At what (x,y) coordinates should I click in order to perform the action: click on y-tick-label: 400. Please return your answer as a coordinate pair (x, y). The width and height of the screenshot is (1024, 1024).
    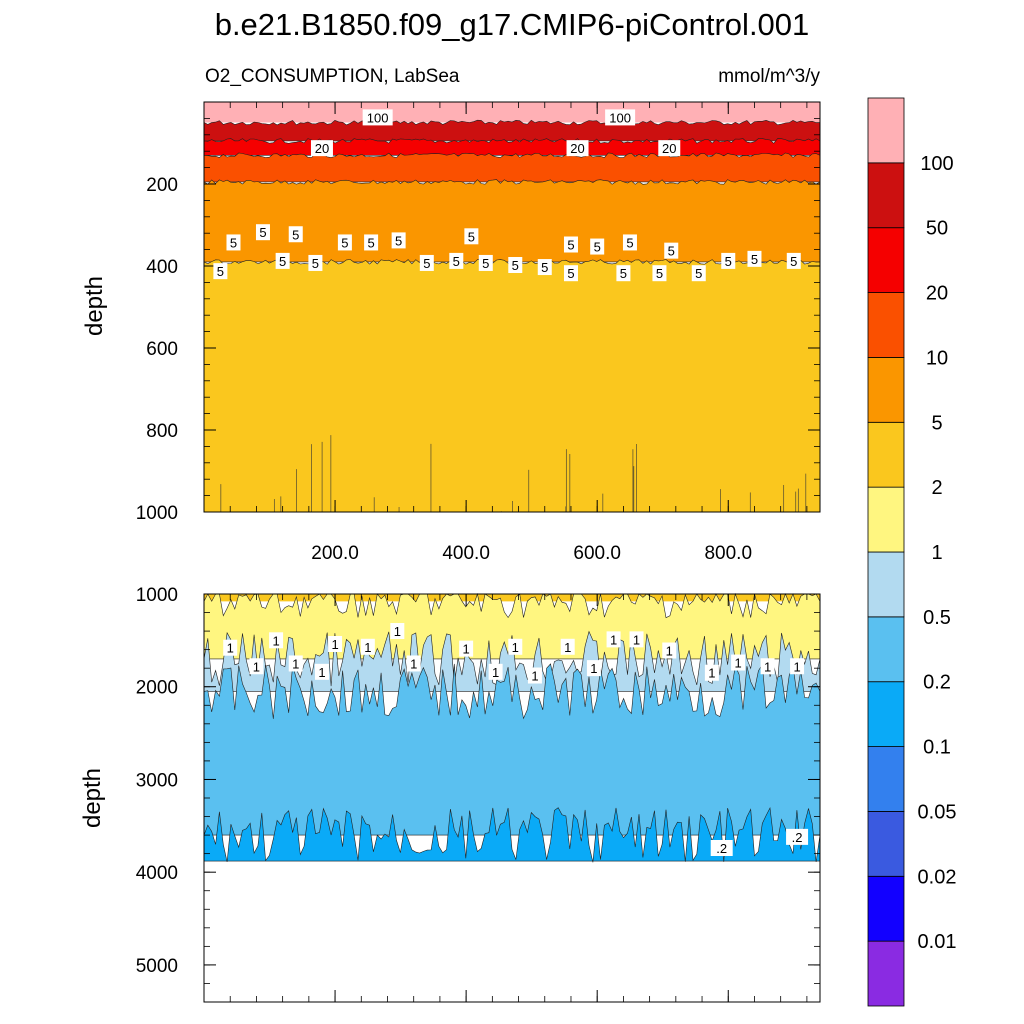
    Looking at the image, I should click on (162, 267).